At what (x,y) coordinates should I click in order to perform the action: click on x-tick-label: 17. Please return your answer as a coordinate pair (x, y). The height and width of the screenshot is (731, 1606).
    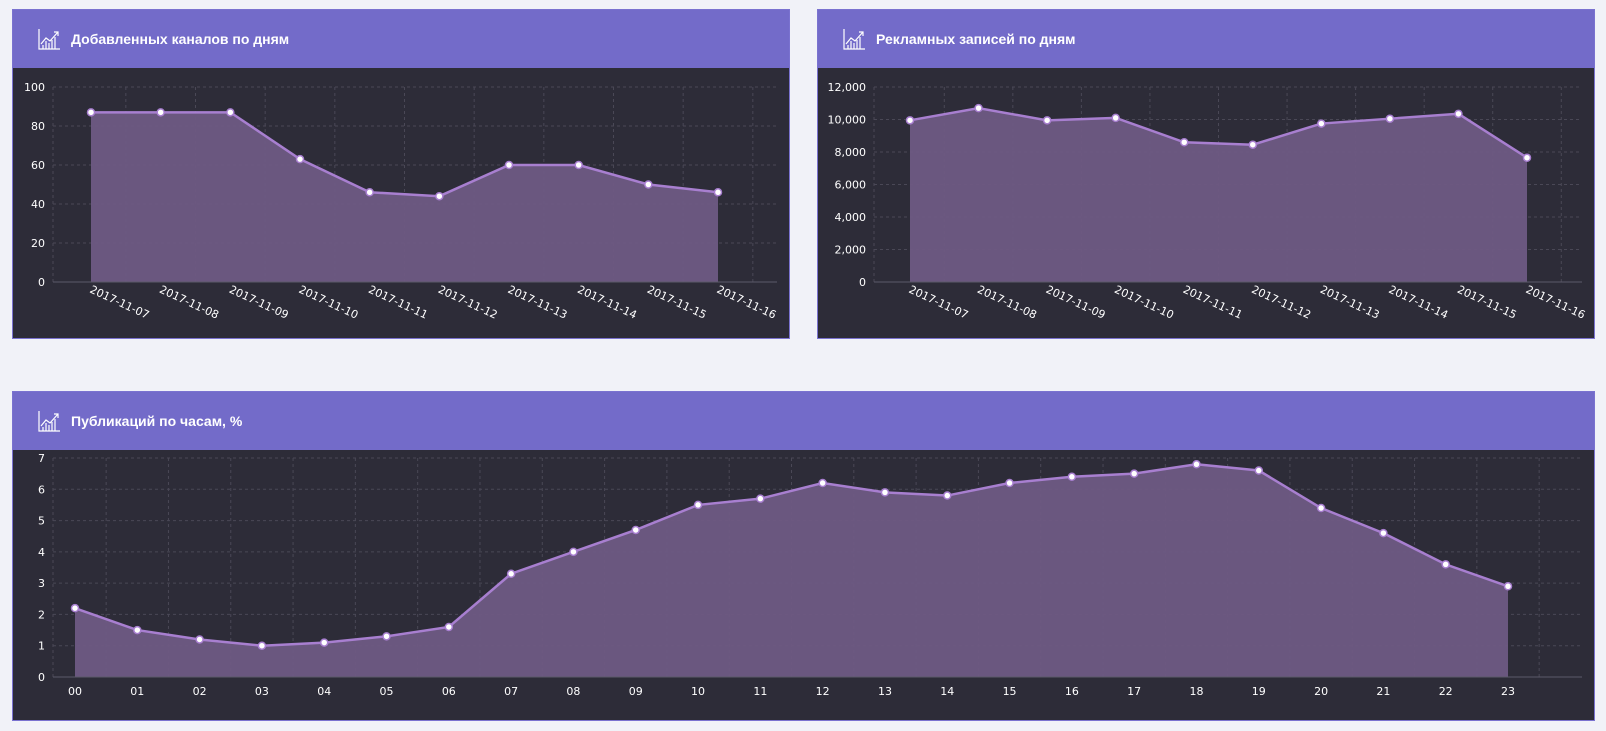
    Looking at the image, I should click on (1134, 691).